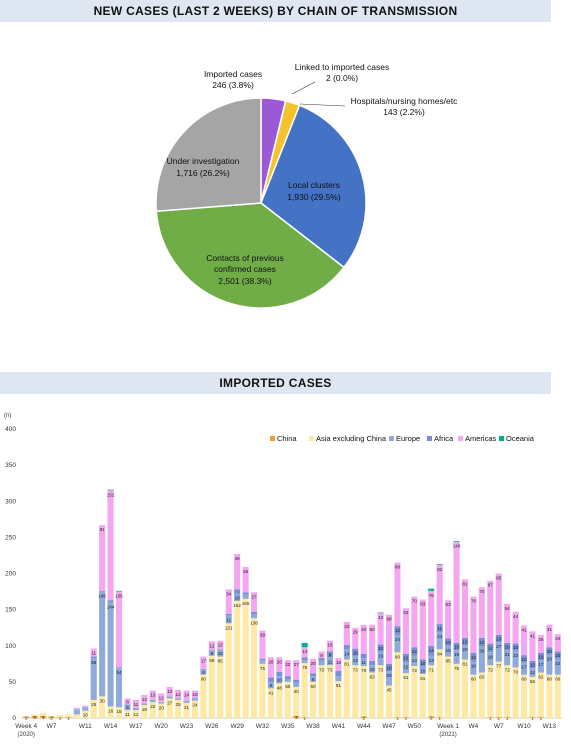 This screenshot has height=753, width=571. What do you see at coordinates (465, 649) in the screenshot?
I see `bar-value-label: 20` at bounding box center [465, 649].